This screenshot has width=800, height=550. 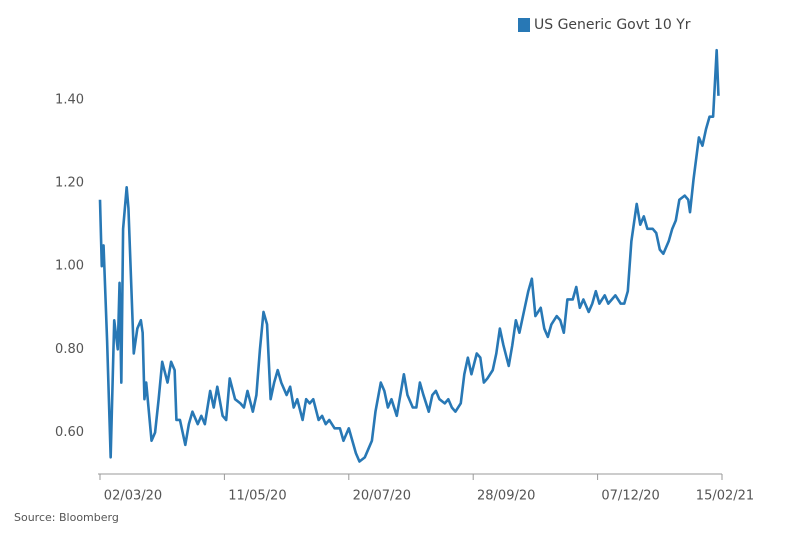 I want to click on legend-text: US Generic Govt 10 Yr, so click(x=612, y=25).